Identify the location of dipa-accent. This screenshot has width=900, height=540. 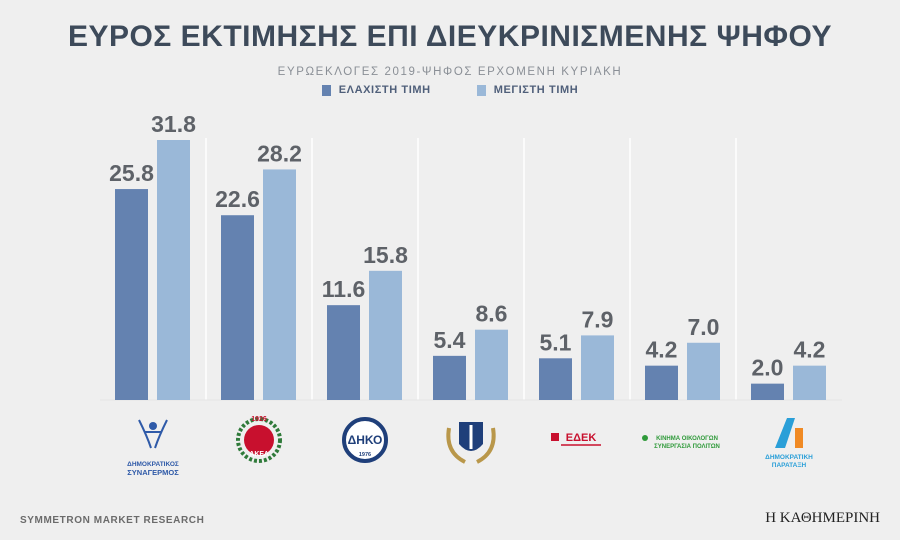
(799, 438).